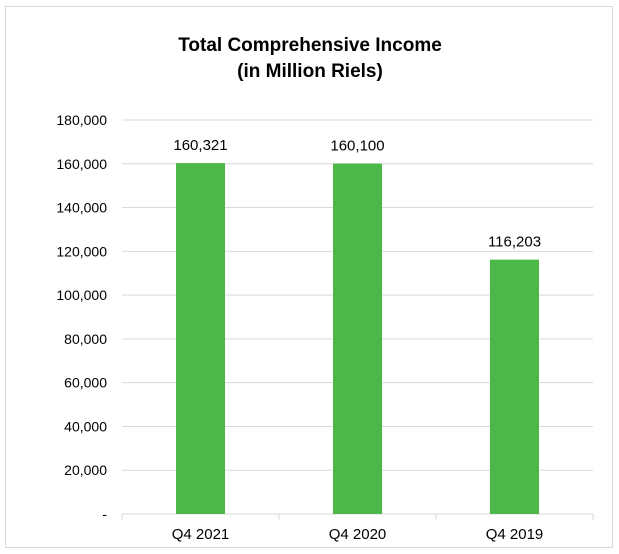  Describe the element at coordinates (515, 534) in the screenshot. I see `x-tick-label: Q4 2019` at that location.